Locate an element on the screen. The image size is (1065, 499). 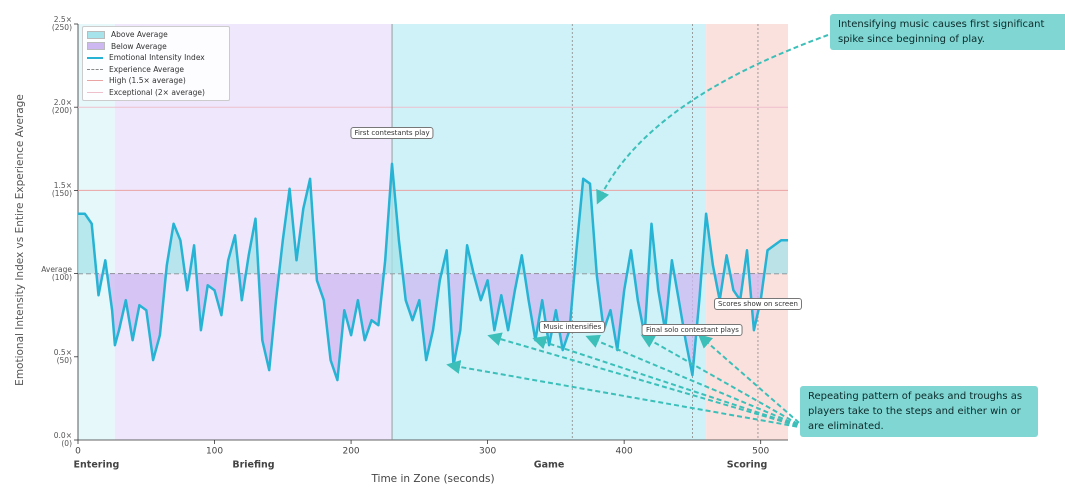
y-tick-label: 0.5× (50) is located at coordinates (62, 356).